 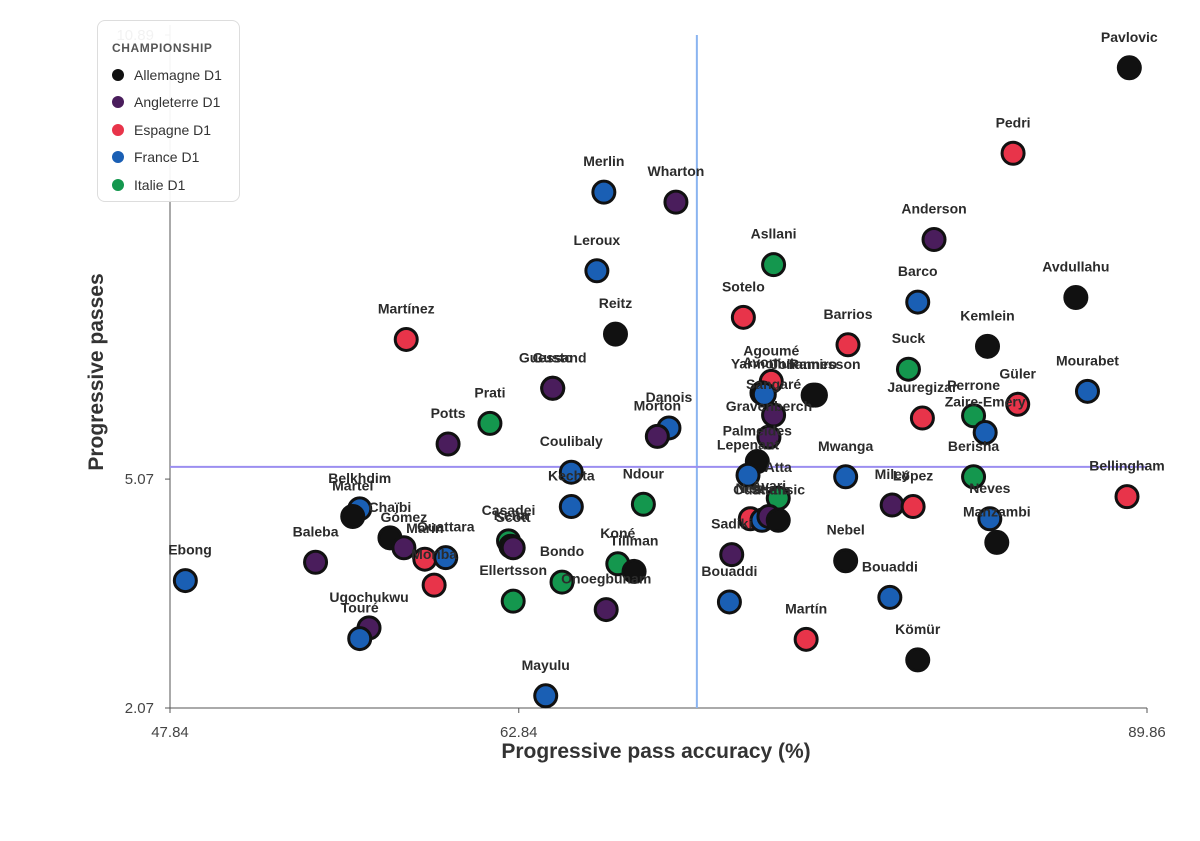 I want to click on data-point-label: Anderson, so click(x=933, y=208).